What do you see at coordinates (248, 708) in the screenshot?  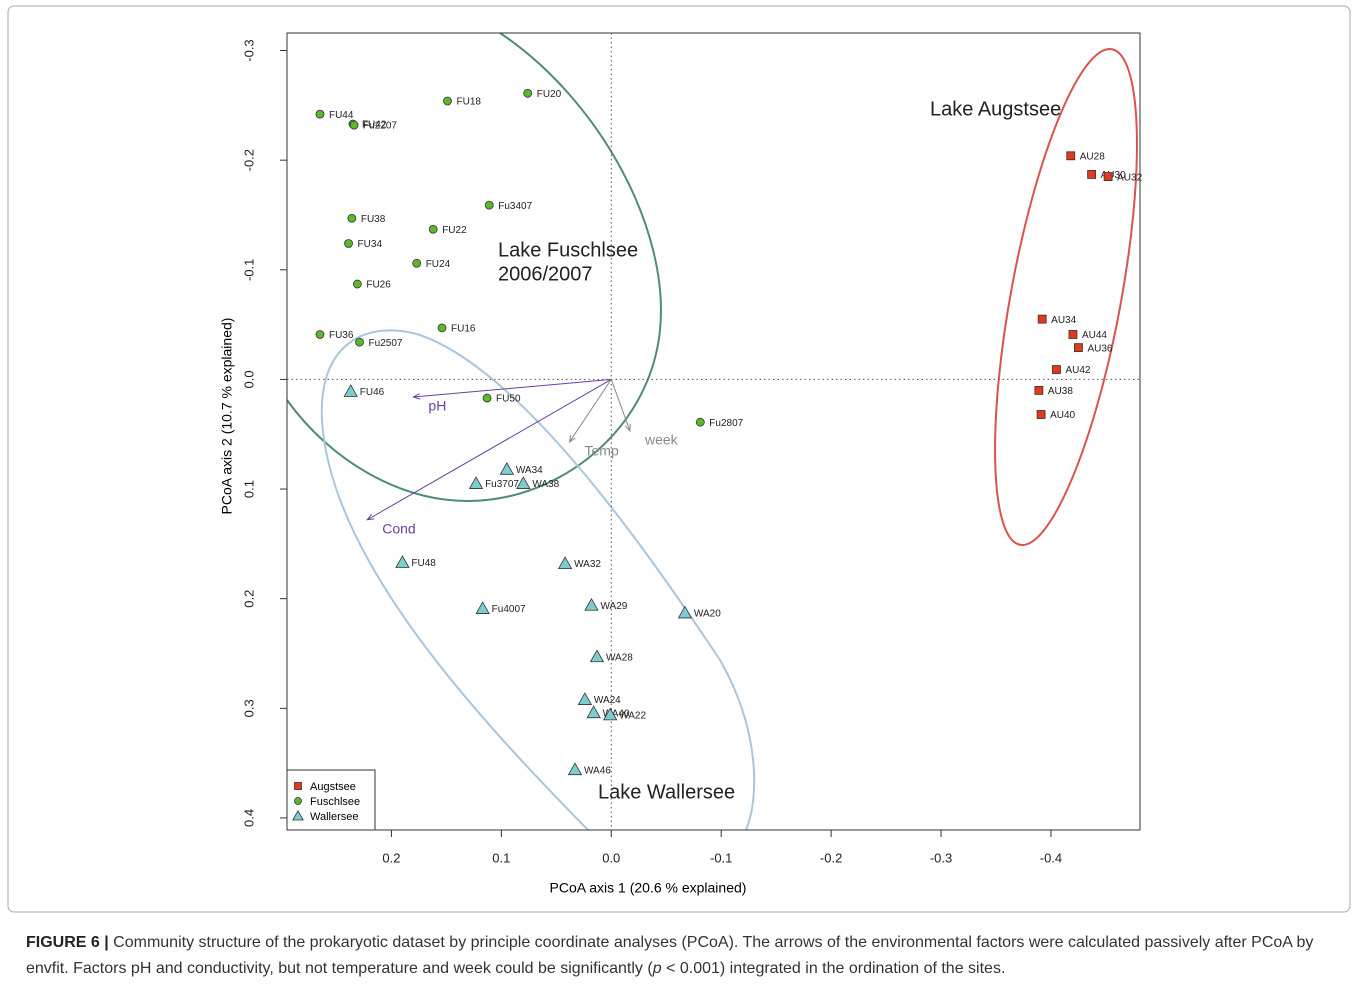 I see `y-tick-label: 0.3` at bounding box center [248, 708].